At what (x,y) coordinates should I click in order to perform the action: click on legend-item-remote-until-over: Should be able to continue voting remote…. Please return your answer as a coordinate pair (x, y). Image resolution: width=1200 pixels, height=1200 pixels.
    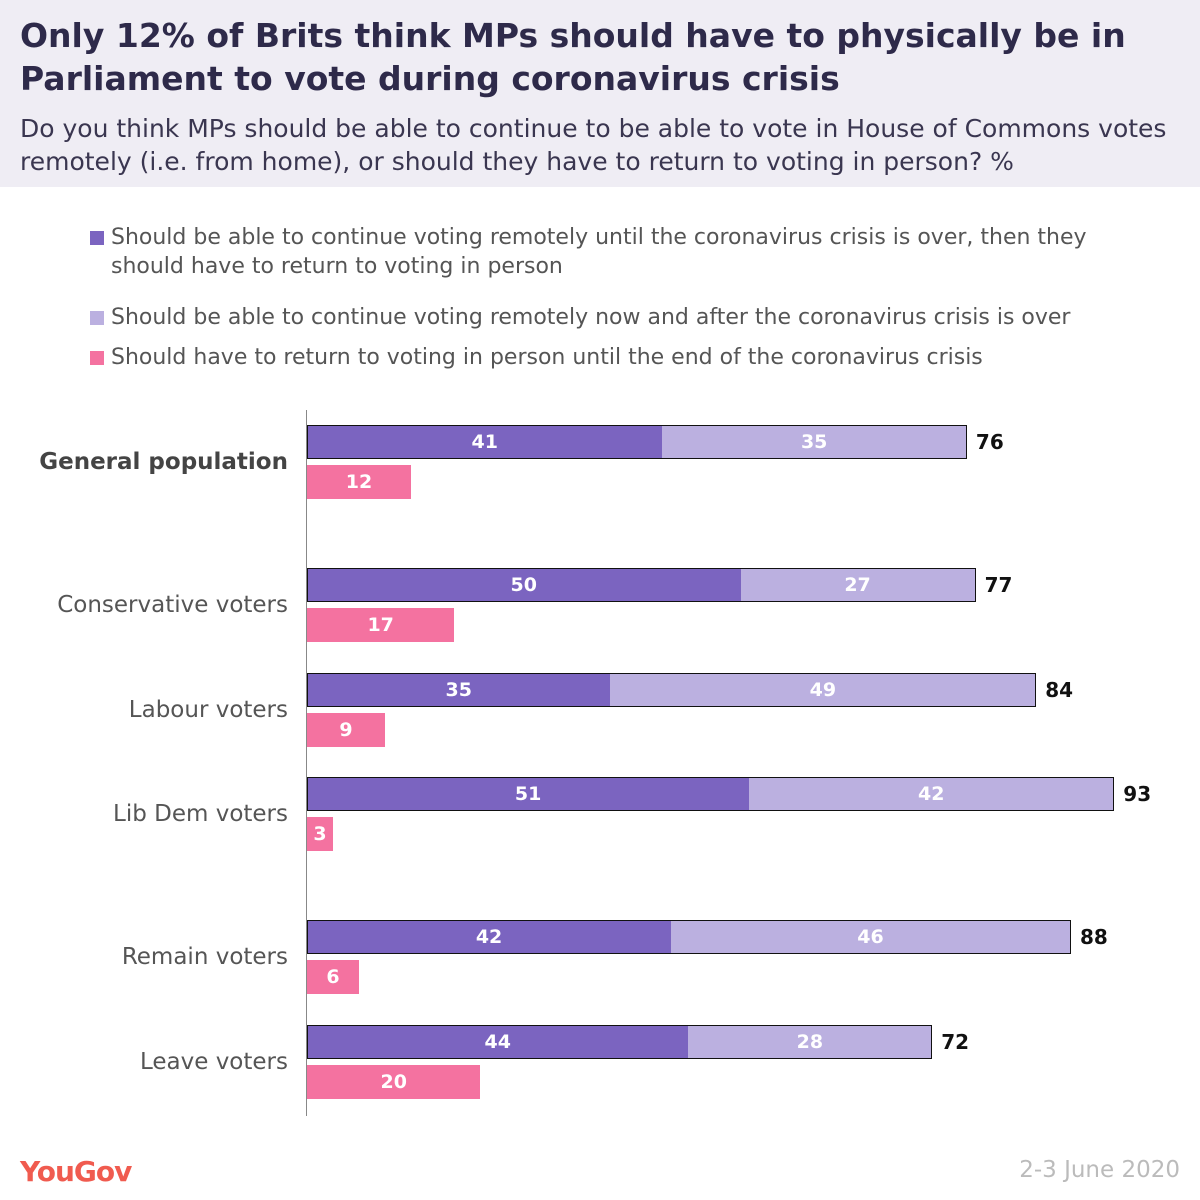
    Looking at the image, I should click on (620, 252).